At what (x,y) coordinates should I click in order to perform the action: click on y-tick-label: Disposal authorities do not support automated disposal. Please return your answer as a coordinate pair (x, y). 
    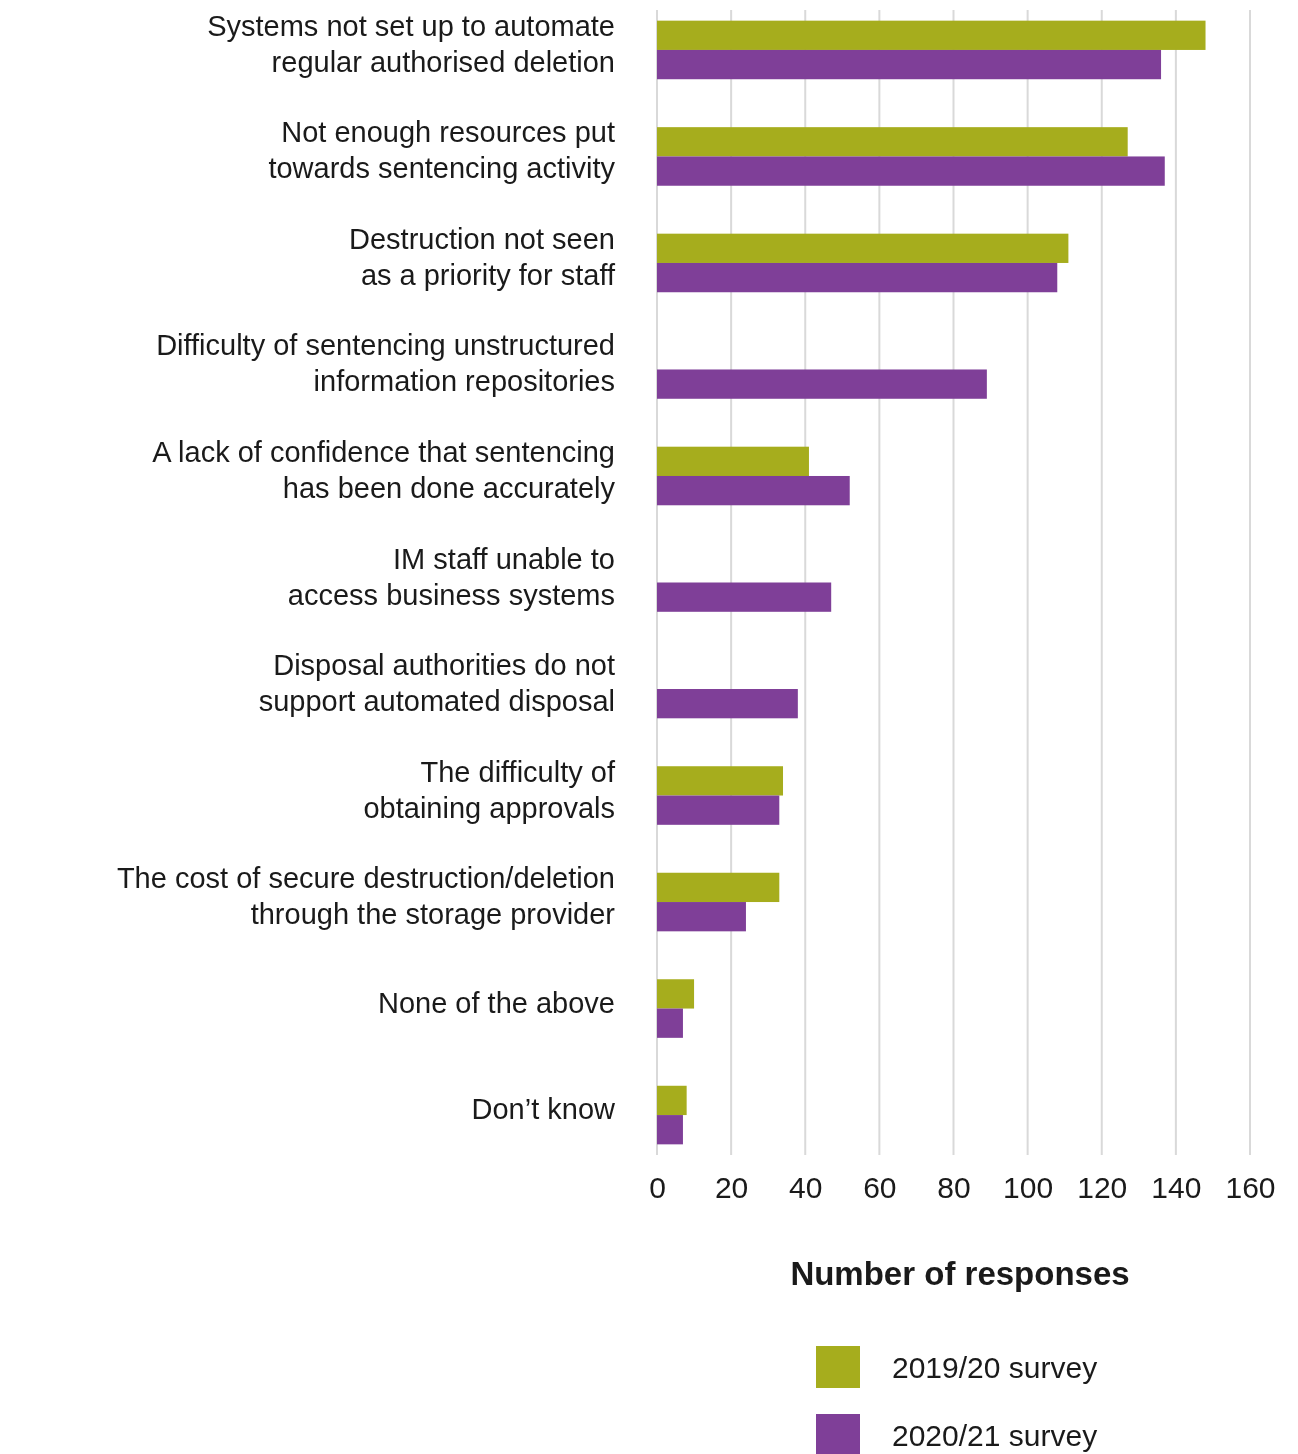
    Looking at the image, I should click on (436, 683).